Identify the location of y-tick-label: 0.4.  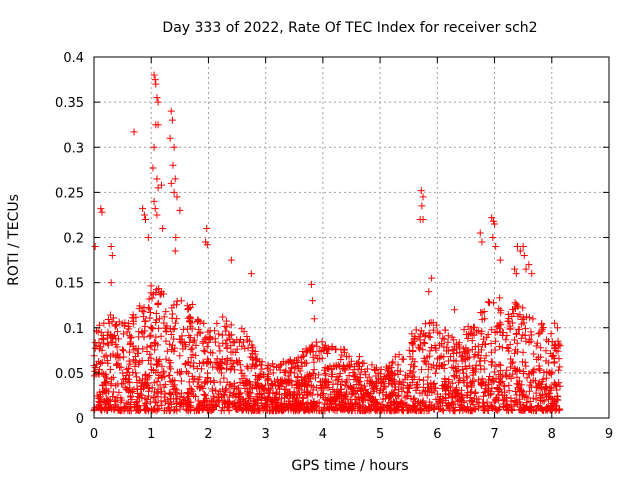
(73, 58).